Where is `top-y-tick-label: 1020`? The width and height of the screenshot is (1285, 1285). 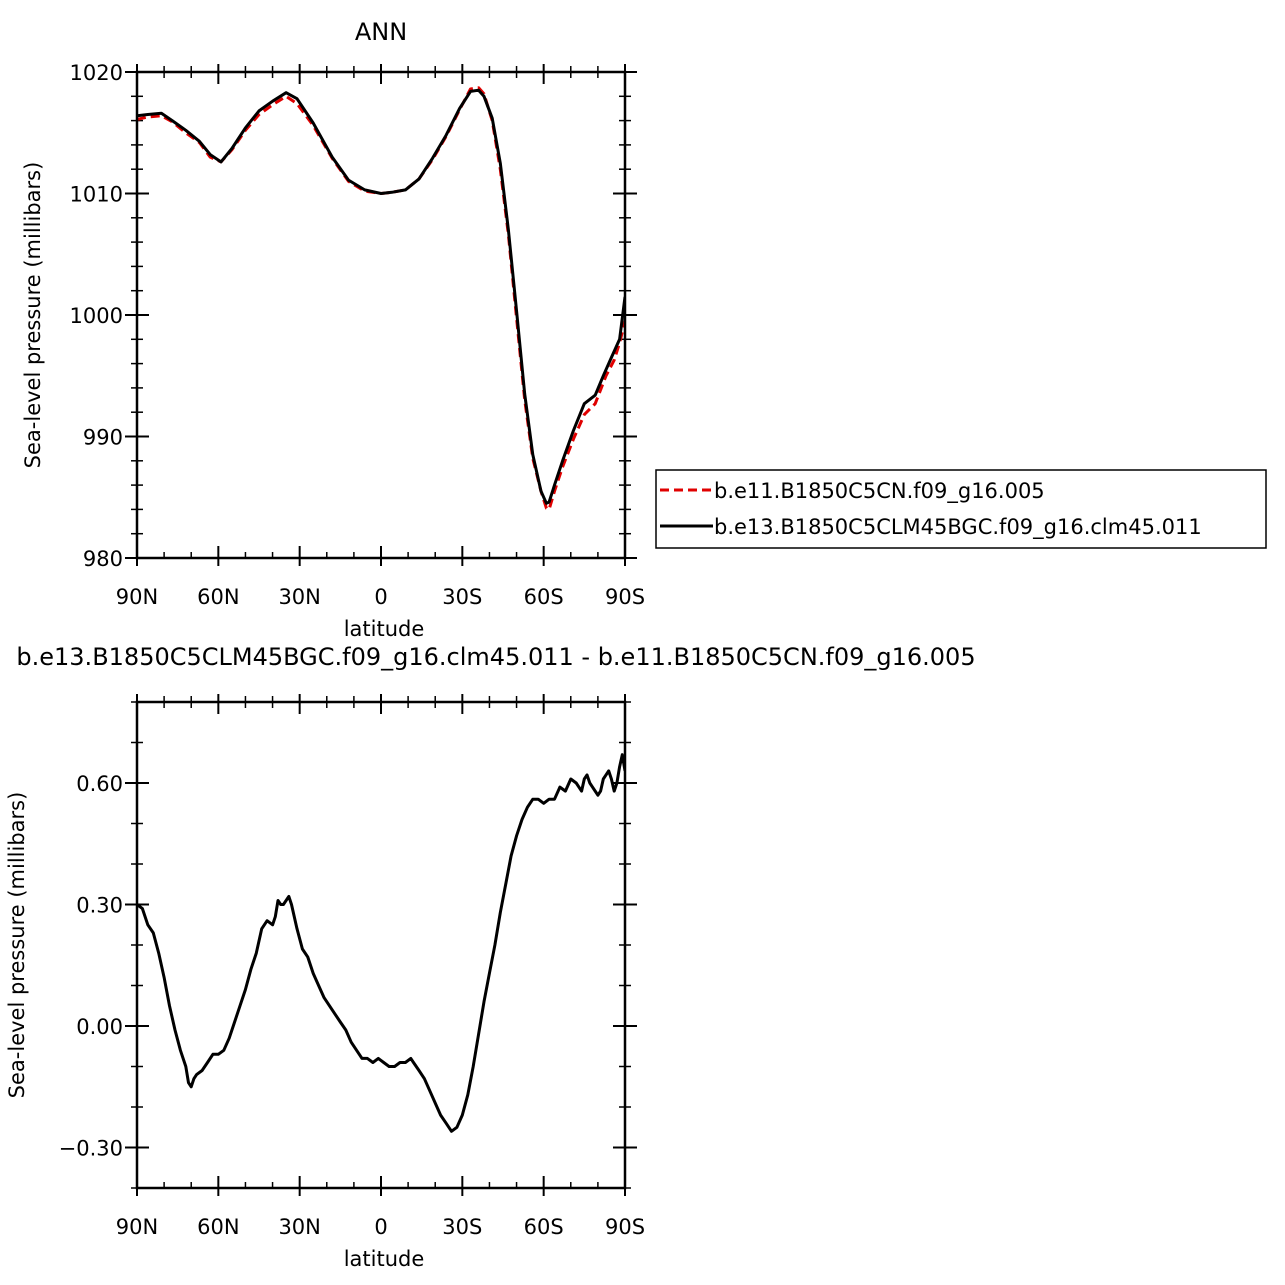
top-y-tick-label: 1020 is located at coordinates (96, 73).